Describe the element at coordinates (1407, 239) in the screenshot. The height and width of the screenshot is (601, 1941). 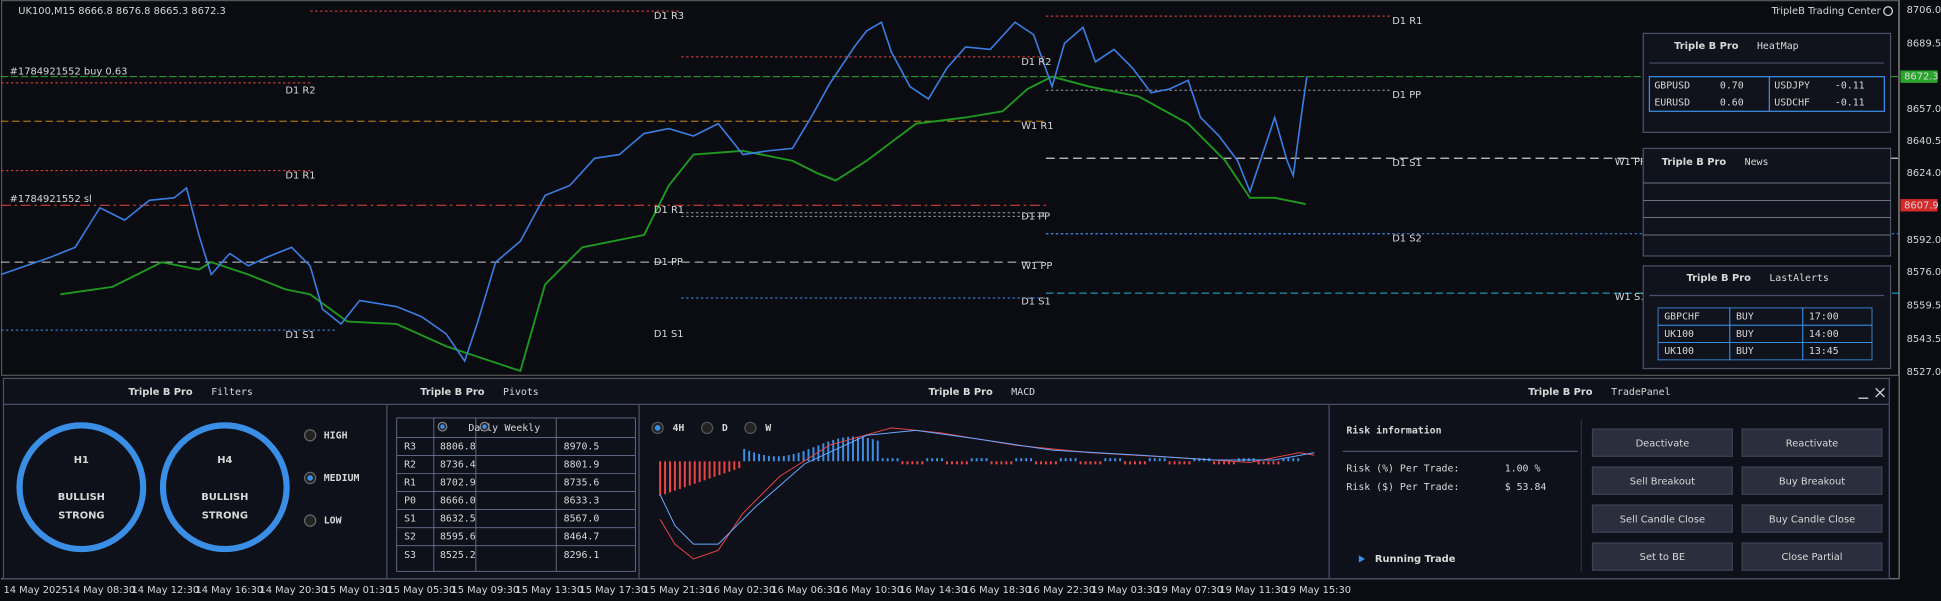
I see `level-label: D1 S2` at that location.